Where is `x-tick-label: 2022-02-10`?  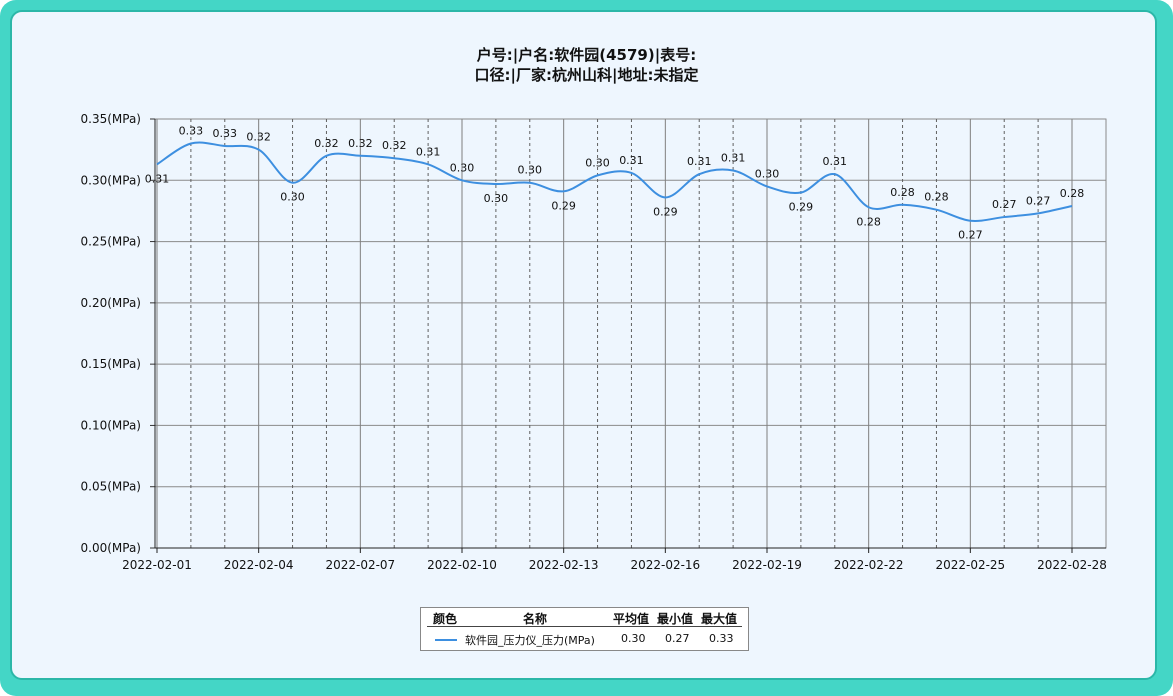
x-tick-label: 2022-02-10 is located at coordinates (462, 565).